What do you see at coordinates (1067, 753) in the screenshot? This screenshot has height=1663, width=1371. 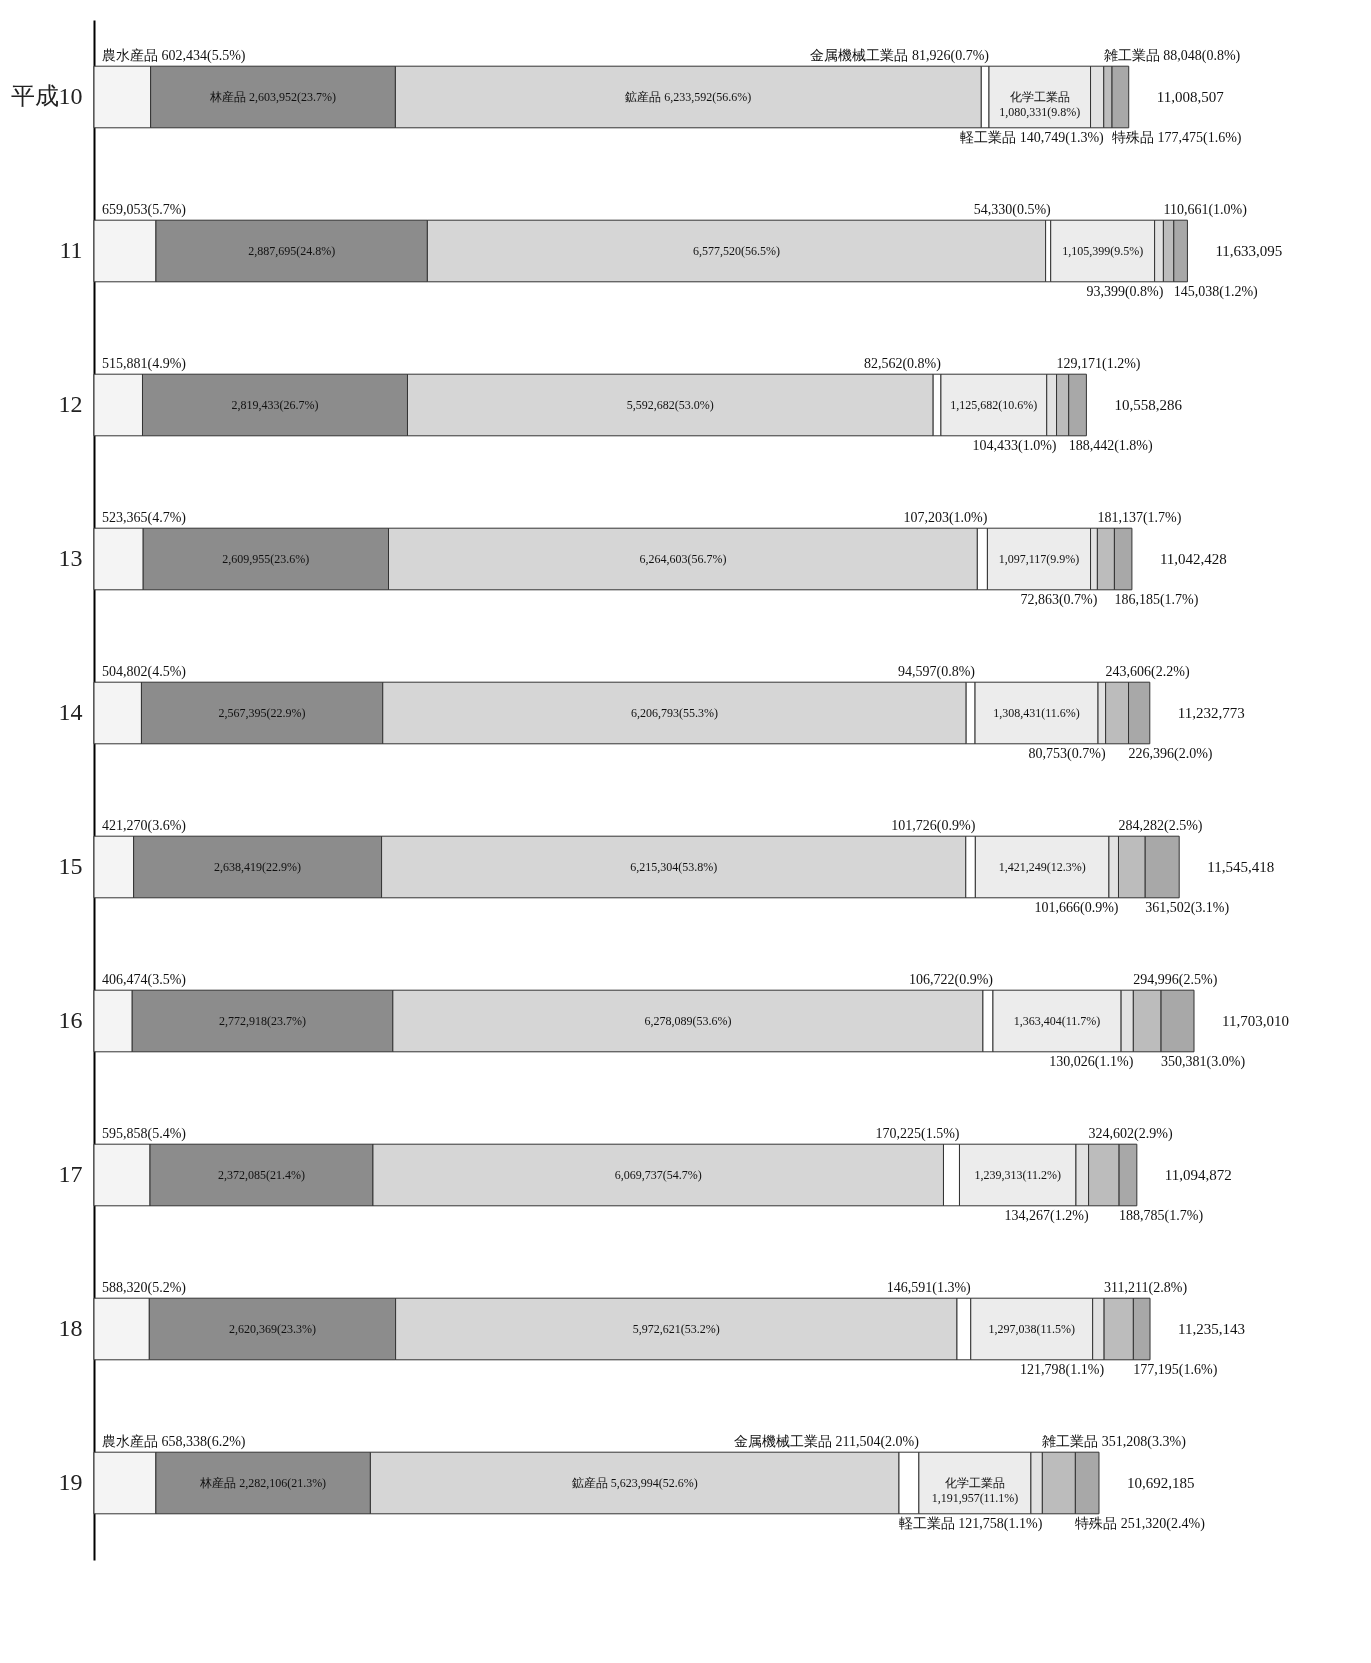 I see `data-label: 80,753(0.7%)` at bounding box center [1067, 753].